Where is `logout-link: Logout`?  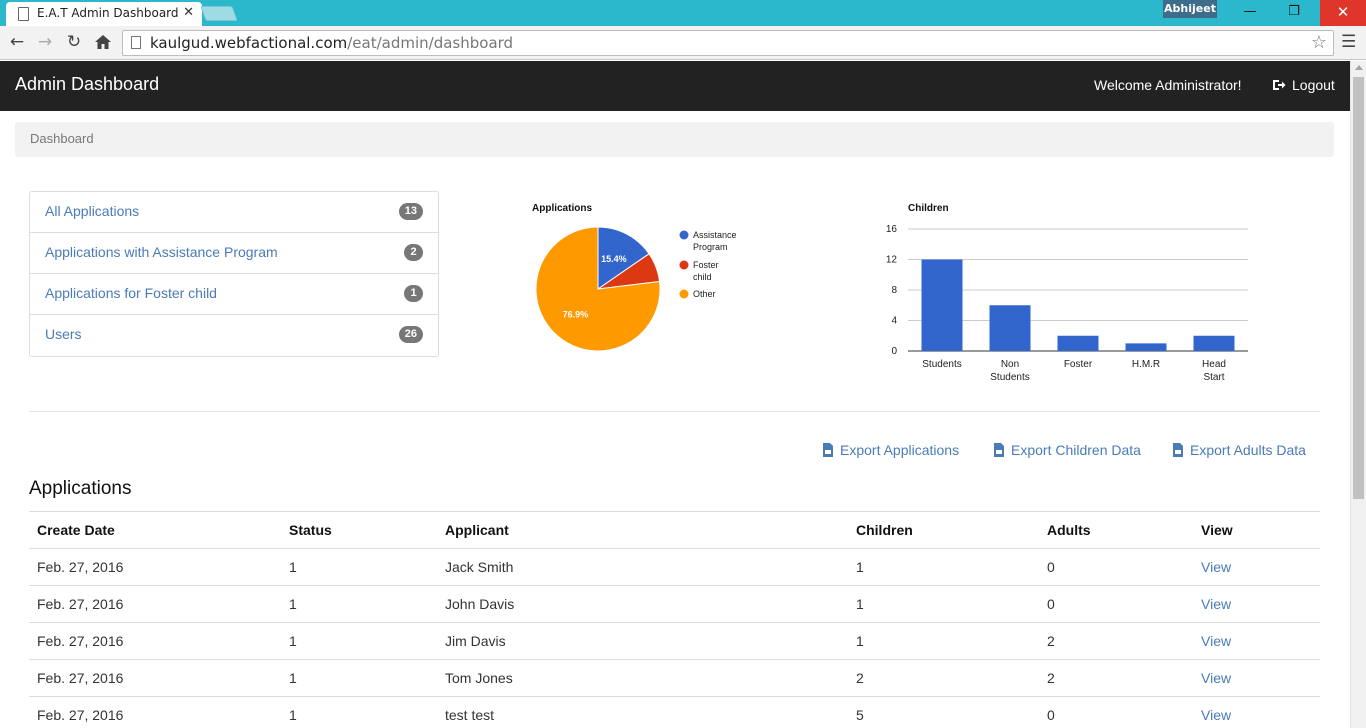 logout-link: Logout is located at coordinates (1303, 85).